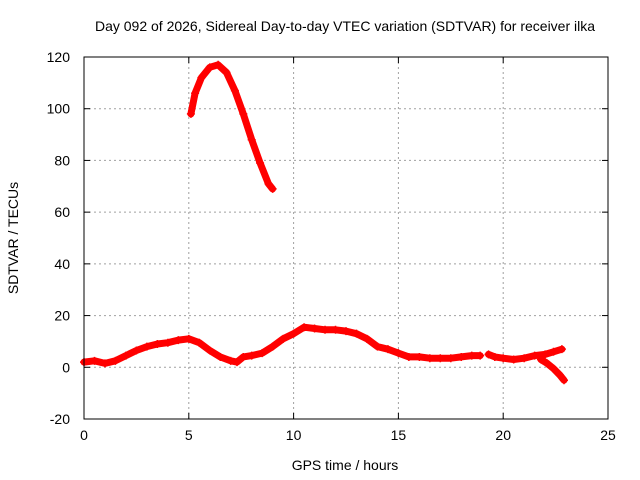 Image resolution: width=640 pixels, height=480 pixels. What do you see at coordinates (13, 238) in the screenshot?
I see `y-axis-label: SDTVAR / TECUs` at bounding box center [13, 238].